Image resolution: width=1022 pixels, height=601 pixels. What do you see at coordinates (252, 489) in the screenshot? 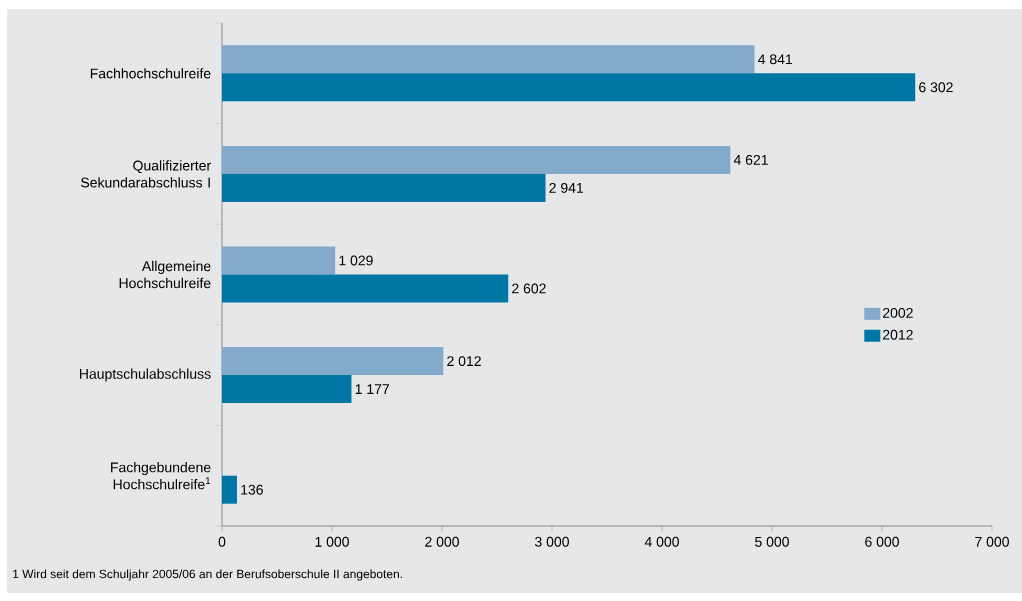
I see `data-label: 136` at bounding box center [252, 489].